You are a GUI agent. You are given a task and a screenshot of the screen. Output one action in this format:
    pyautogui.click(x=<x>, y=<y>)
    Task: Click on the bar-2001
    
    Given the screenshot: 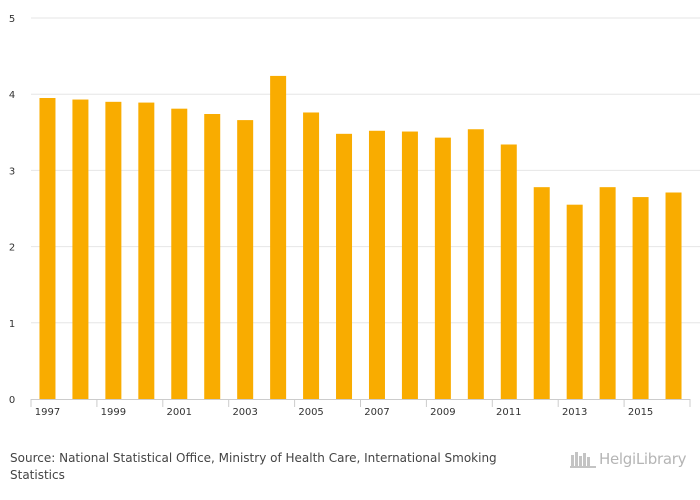 What is the action you would take?
    pyautogui.click(x=179, y=253)
    